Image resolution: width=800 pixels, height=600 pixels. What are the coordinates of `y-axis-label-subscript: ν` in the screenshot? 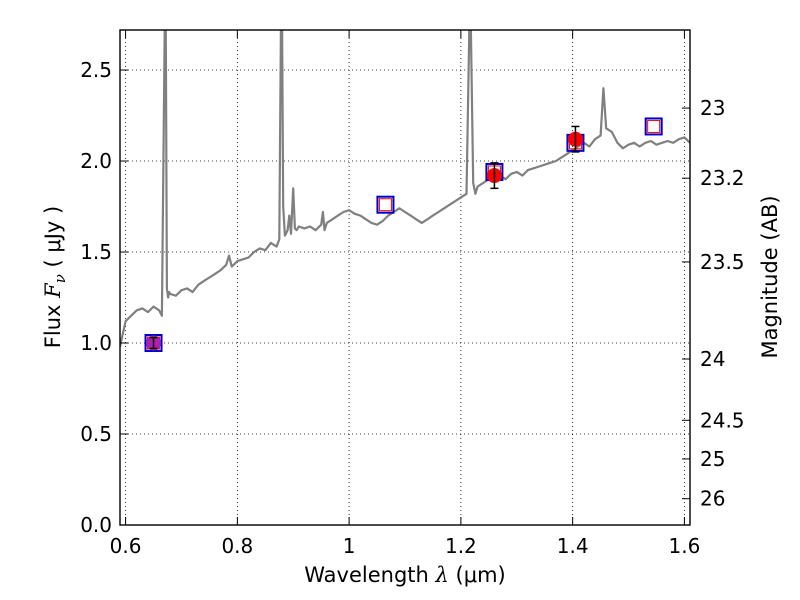 It's located at (60, 278).